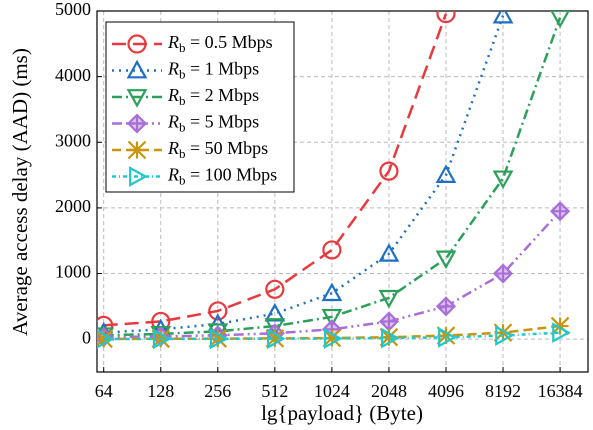 The width and height of the screenshot is (593, 430). Describe the element at coordinates (73, 272) in the screenshot. I see `y-tick-label: 1000` at that location.